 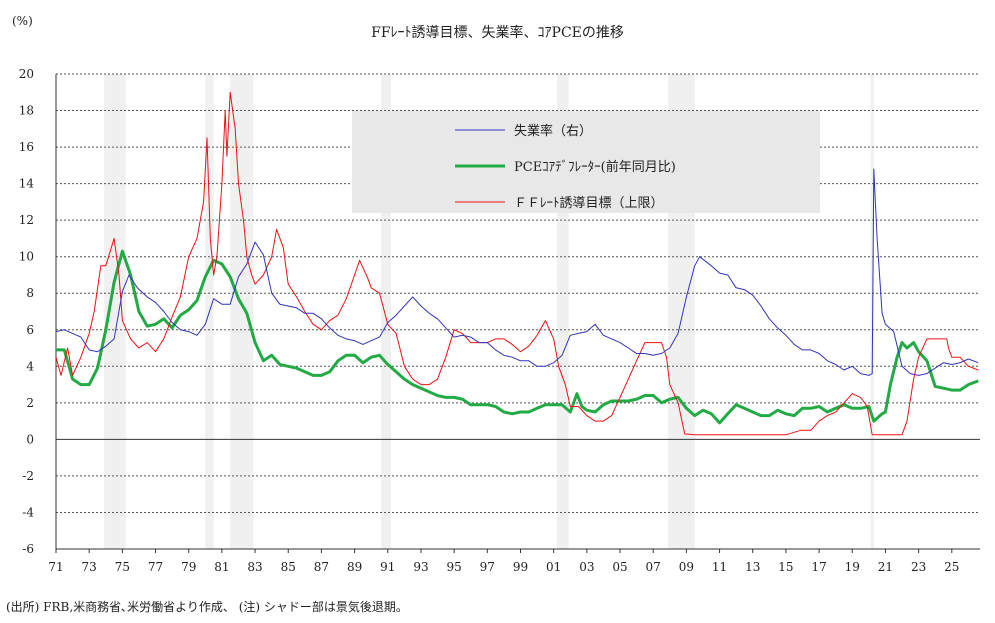 What do you see at coordinates (30, 366) in the screenshot?
I see `y-tick-label: 4` at bounding box center [30, 366].